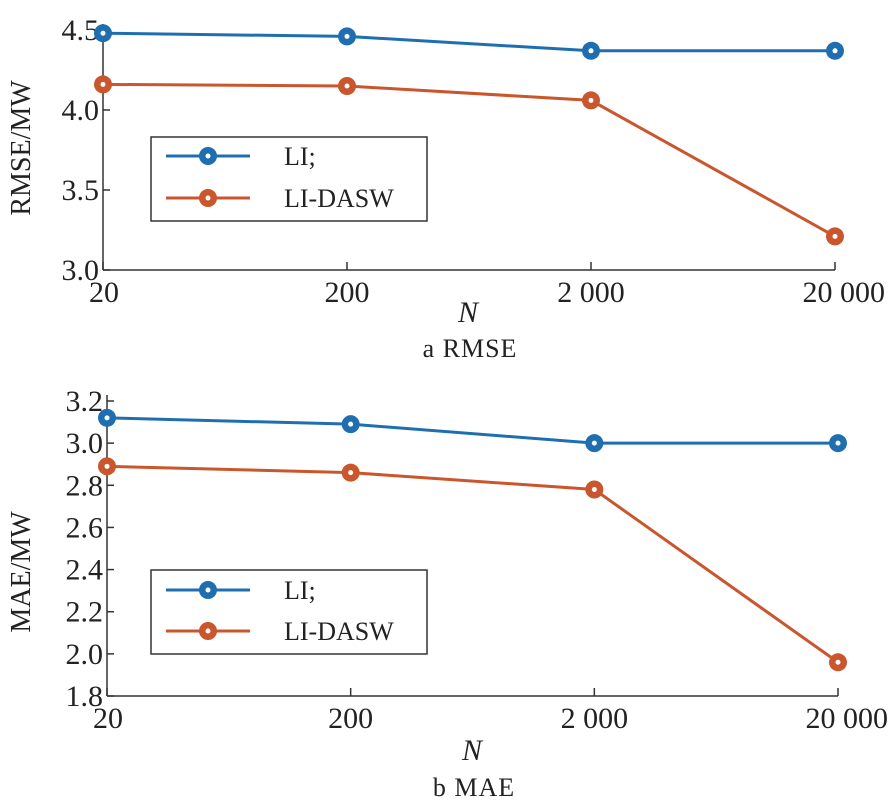  I want to click on chart-caption: a RMSE, so click(470, 348).